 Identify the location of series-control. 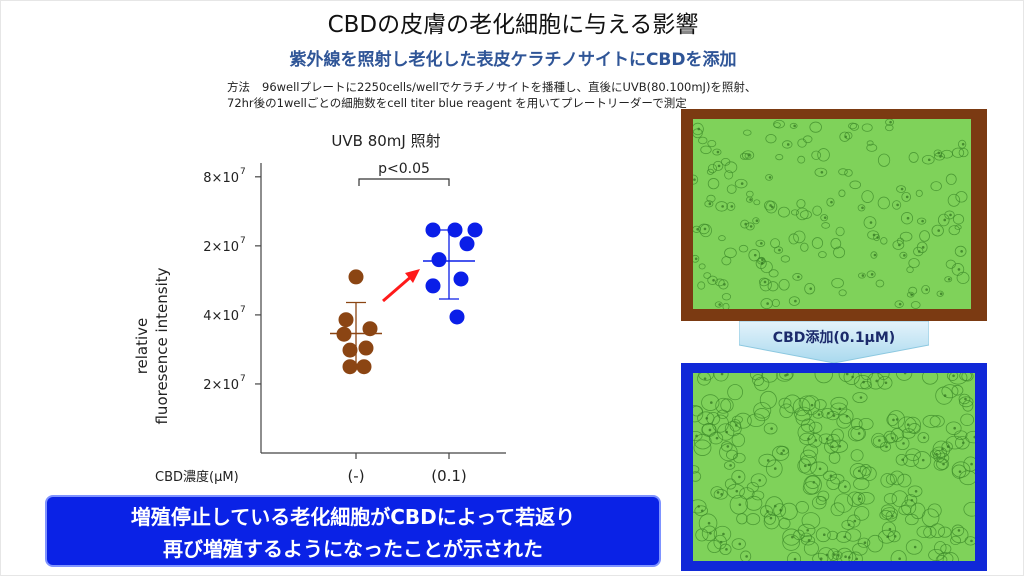
(356, 322).